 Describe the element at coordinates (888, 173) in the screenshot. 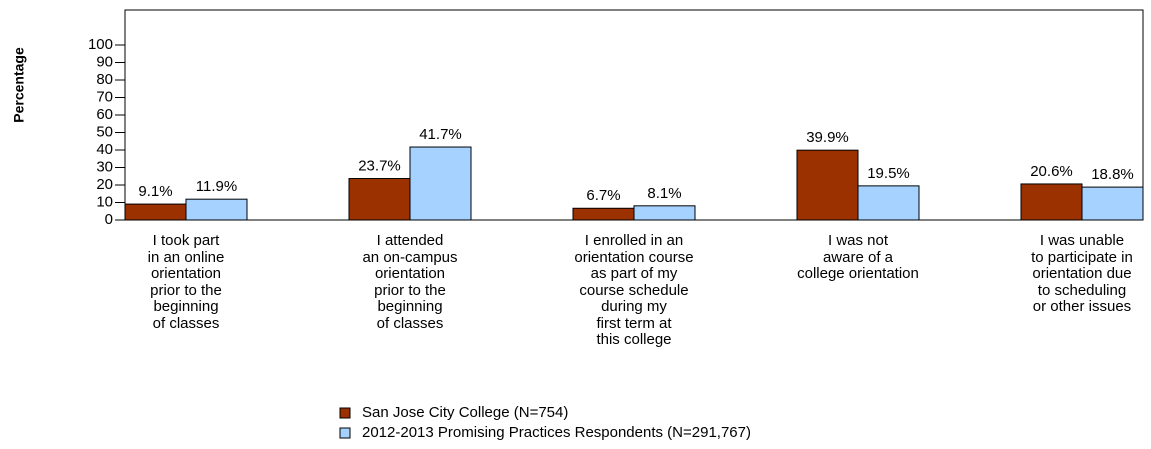

I see `data-label: 19.5%` at that location.